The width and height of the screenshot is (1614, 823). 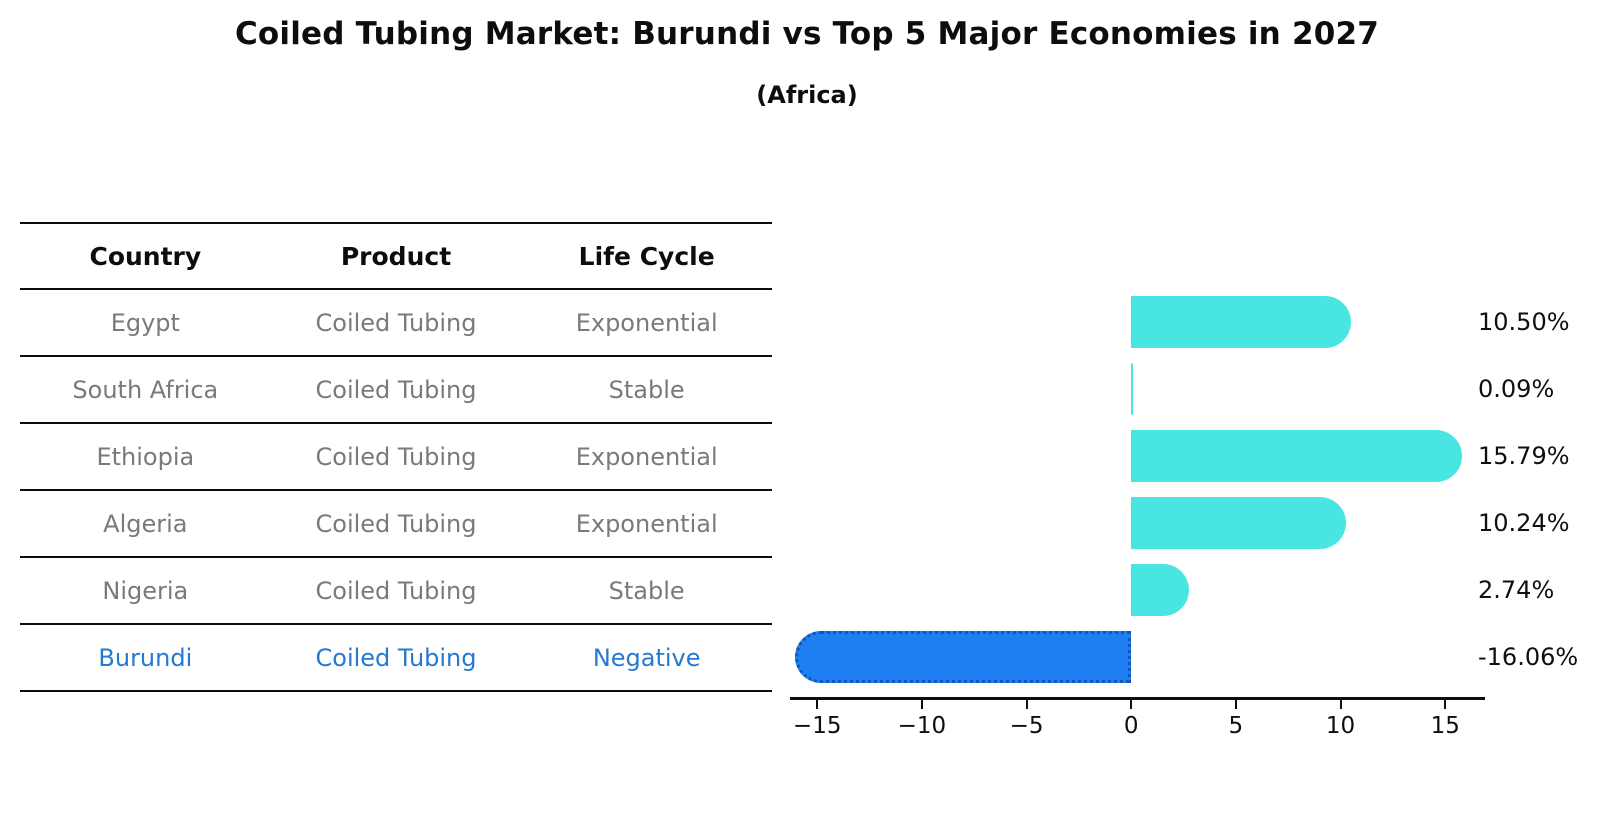 What do you see at coordinates (145, 322) in the screenshot?
I see `cell-country: Egypt` at bounding box center [145, 322].